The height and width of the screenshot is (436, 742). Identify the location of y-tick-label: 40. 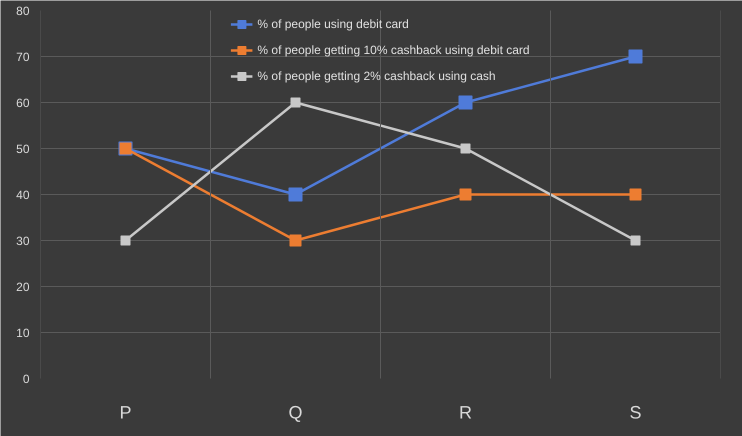
(23, 195).